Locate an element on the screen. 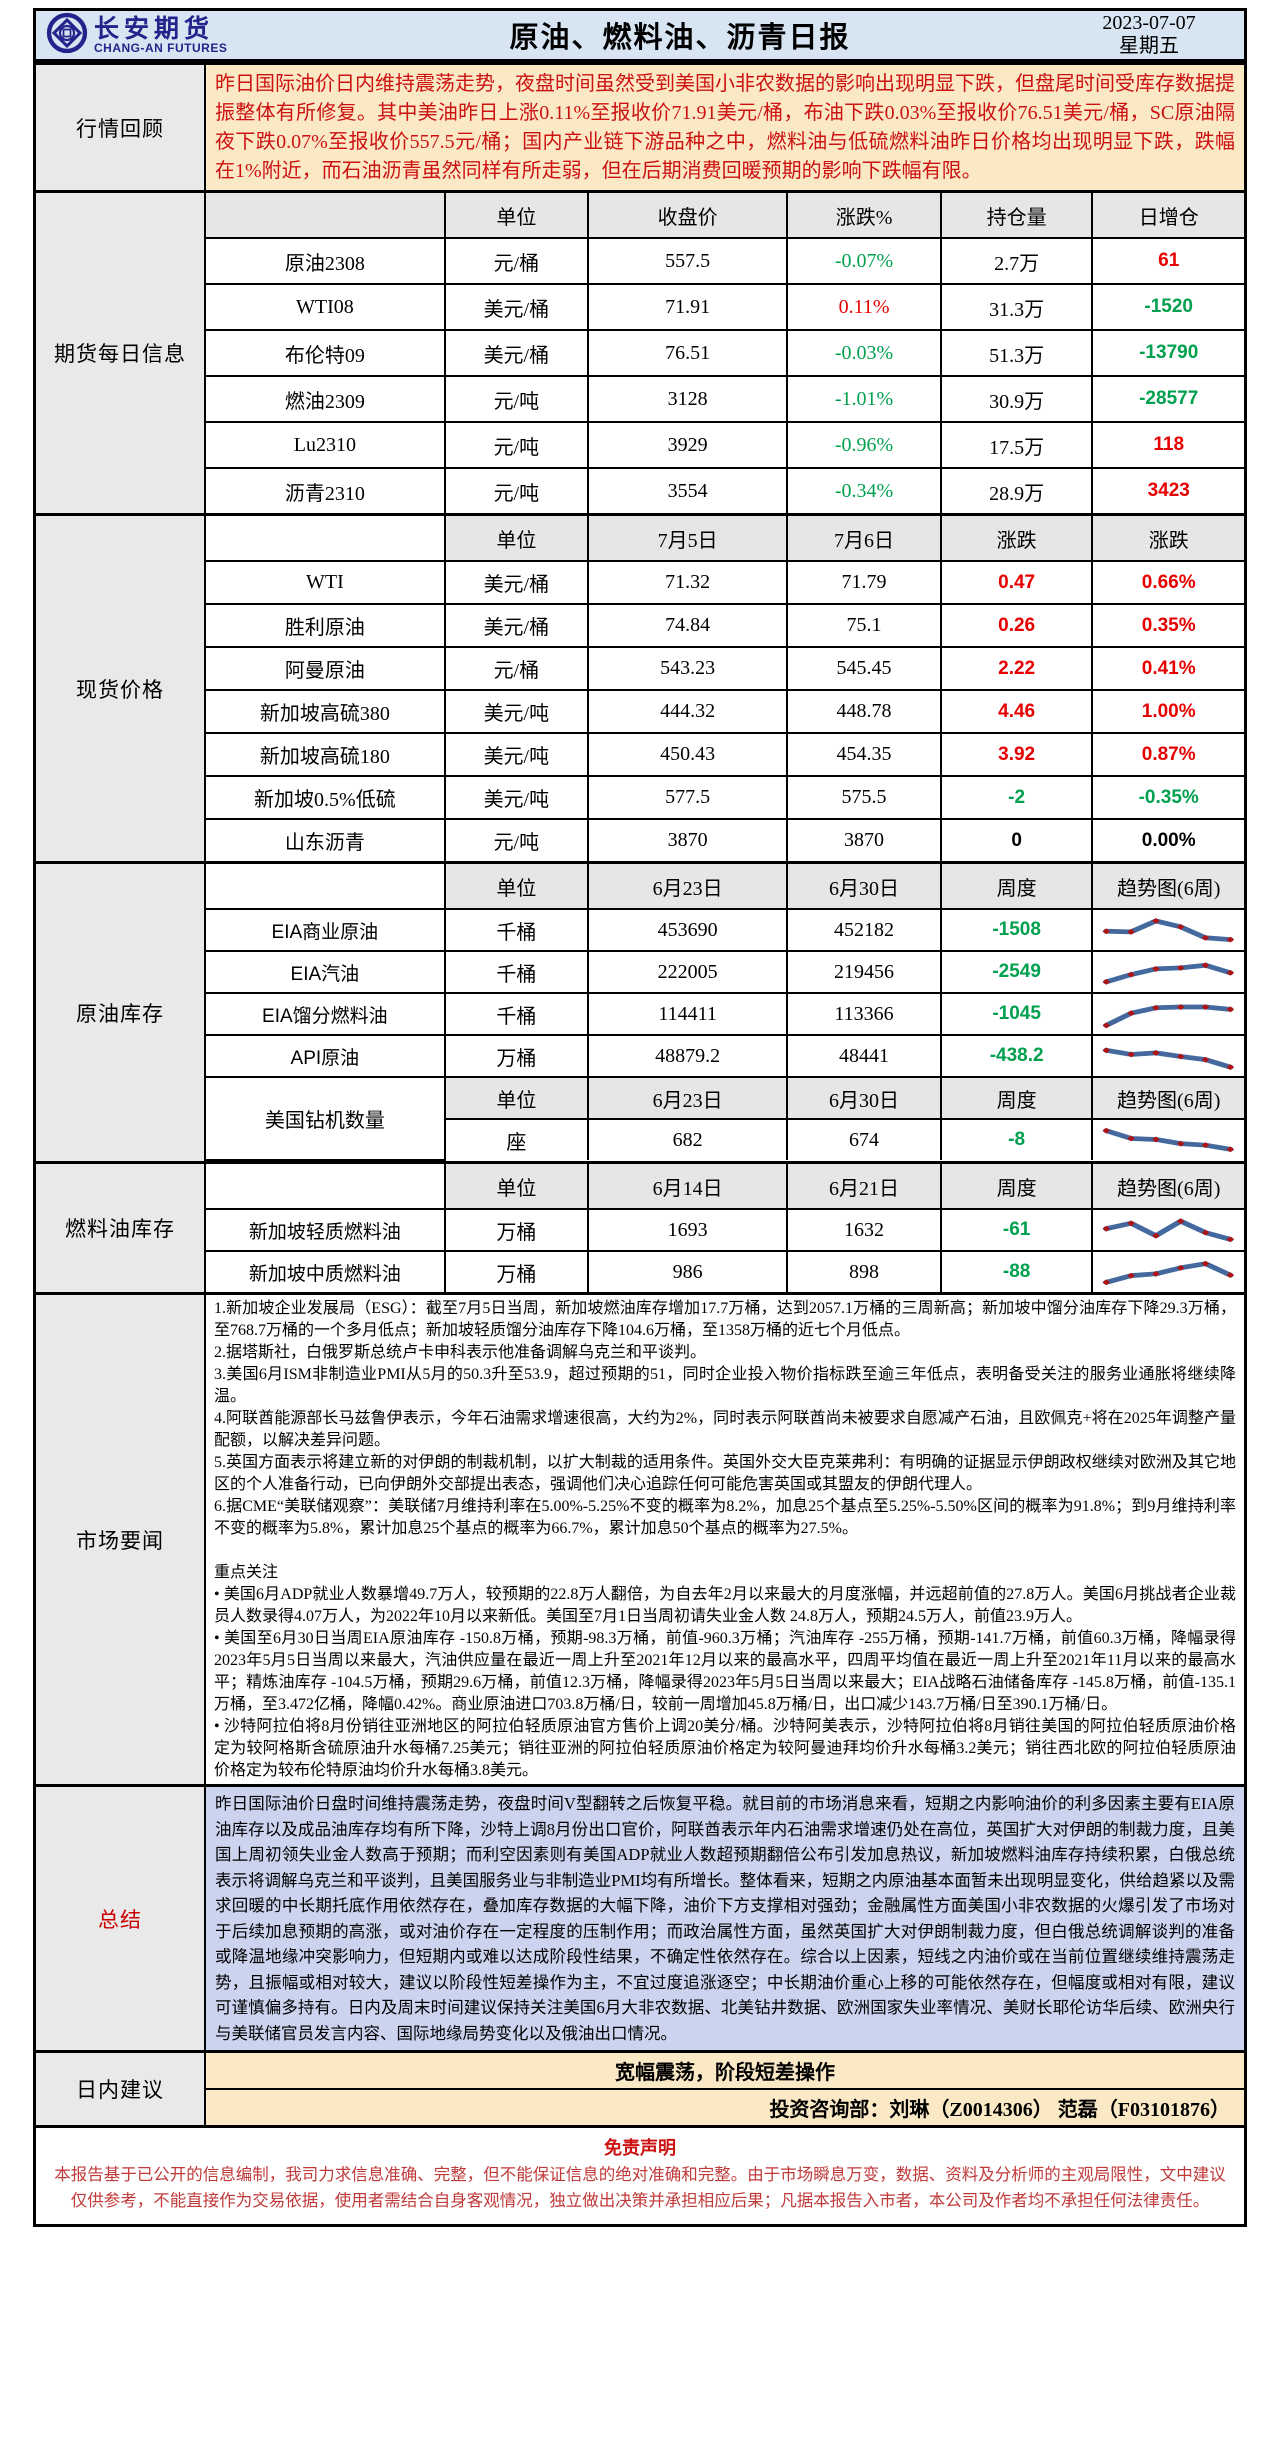 Image resolution: width=1277 pixels, height=2439 pixels. section-label-review: 行情回顾 is located at coordinates (121, 127).